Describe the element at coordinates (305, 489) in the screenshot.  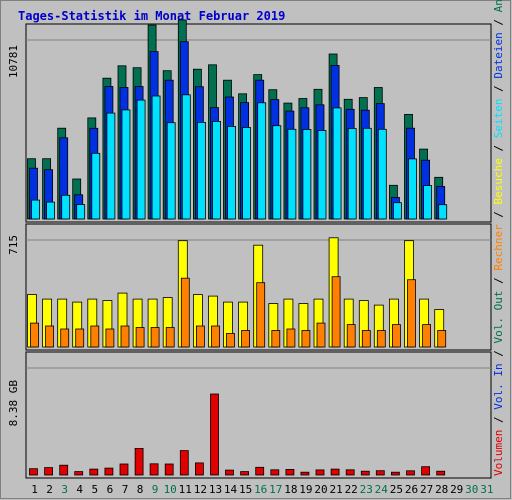
I see `x-tick-label-day-19: 19` at that location.